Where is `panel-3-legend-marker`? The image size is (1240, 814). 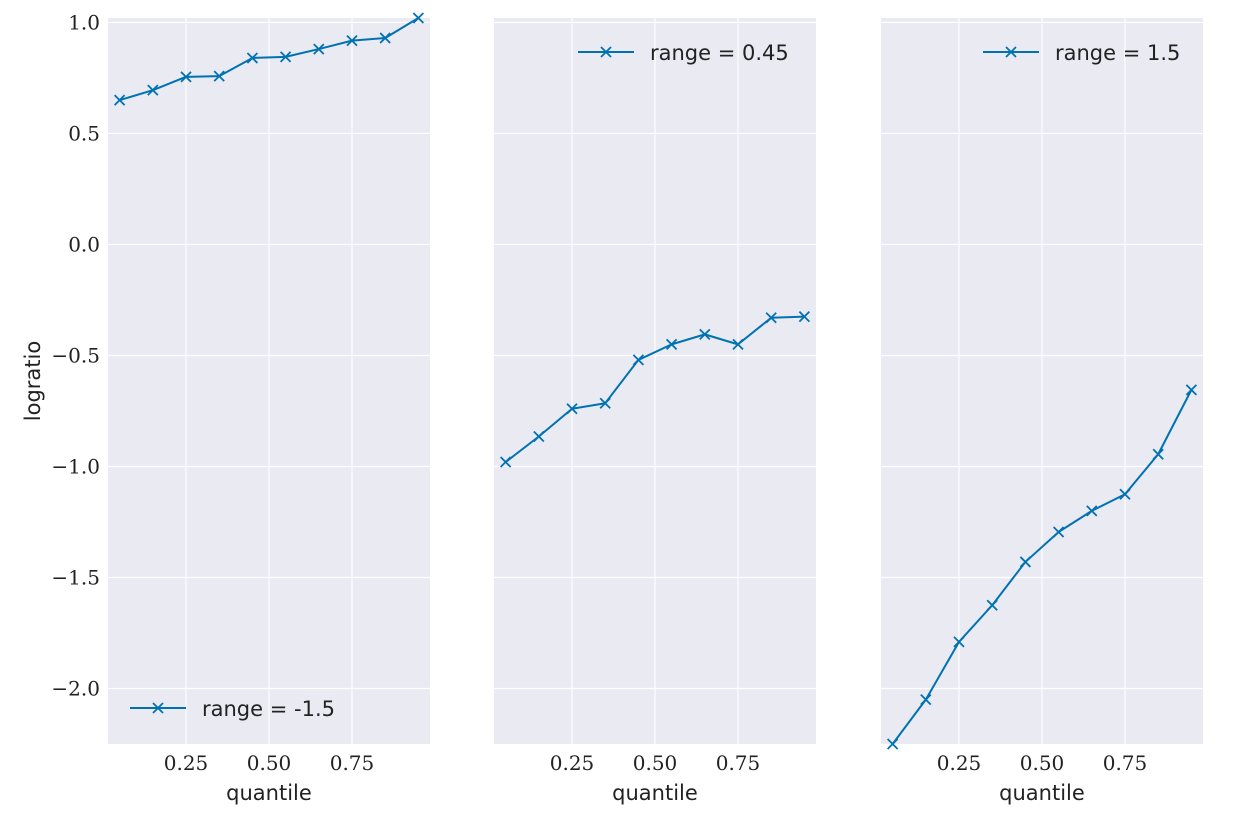 panel-3-legend-marker is located at coordinates (1011, 52).